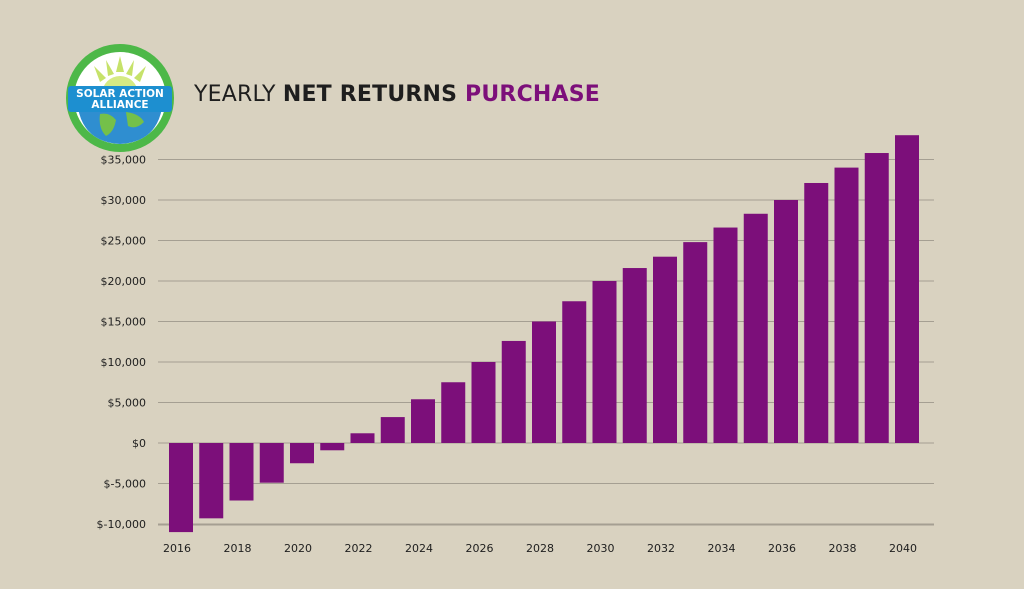 The height and width of the screenshot is (589, 1024). I want to click on continent-icon, so click(121, 124).